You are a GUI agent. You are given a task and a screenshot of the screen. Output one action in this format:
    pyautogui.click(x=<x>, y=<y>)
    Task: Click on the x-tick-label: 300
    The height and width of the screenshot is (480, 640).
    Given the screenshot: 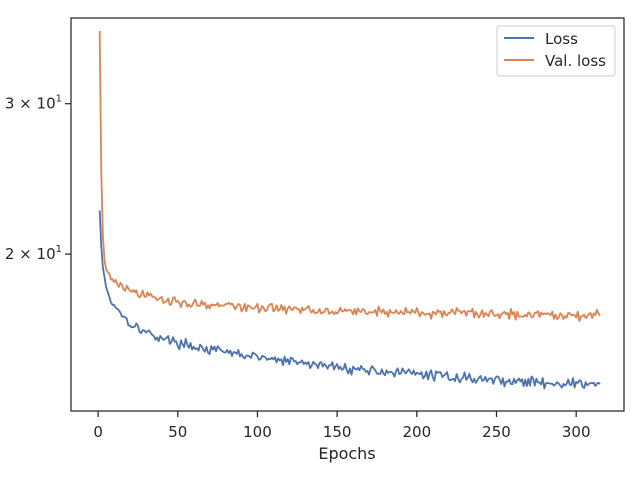 What is the action you would take?
    pyautogui.click(x=576, y=432)
    